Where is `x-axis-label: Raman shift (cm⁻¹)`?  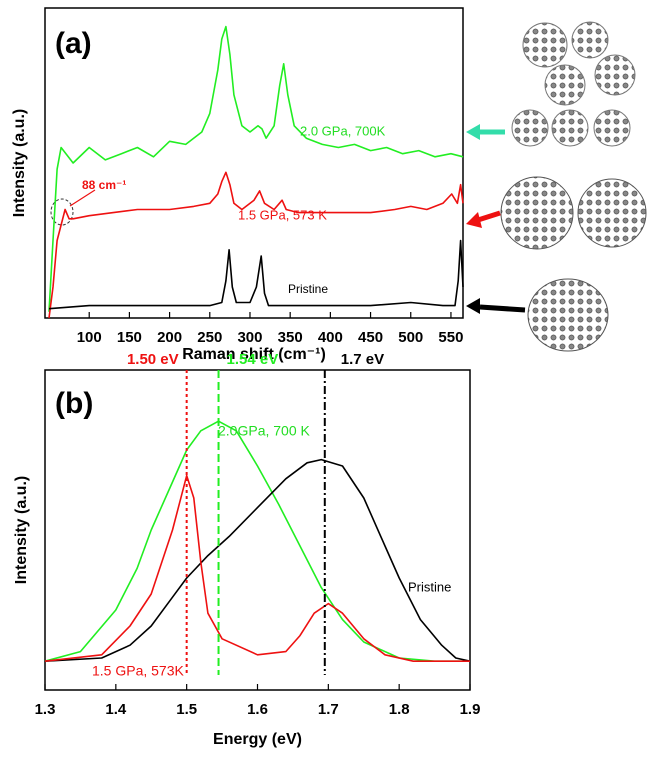
x-axis-label: Raman shift (cm⁻¹) is located at coordinates (254, 354).